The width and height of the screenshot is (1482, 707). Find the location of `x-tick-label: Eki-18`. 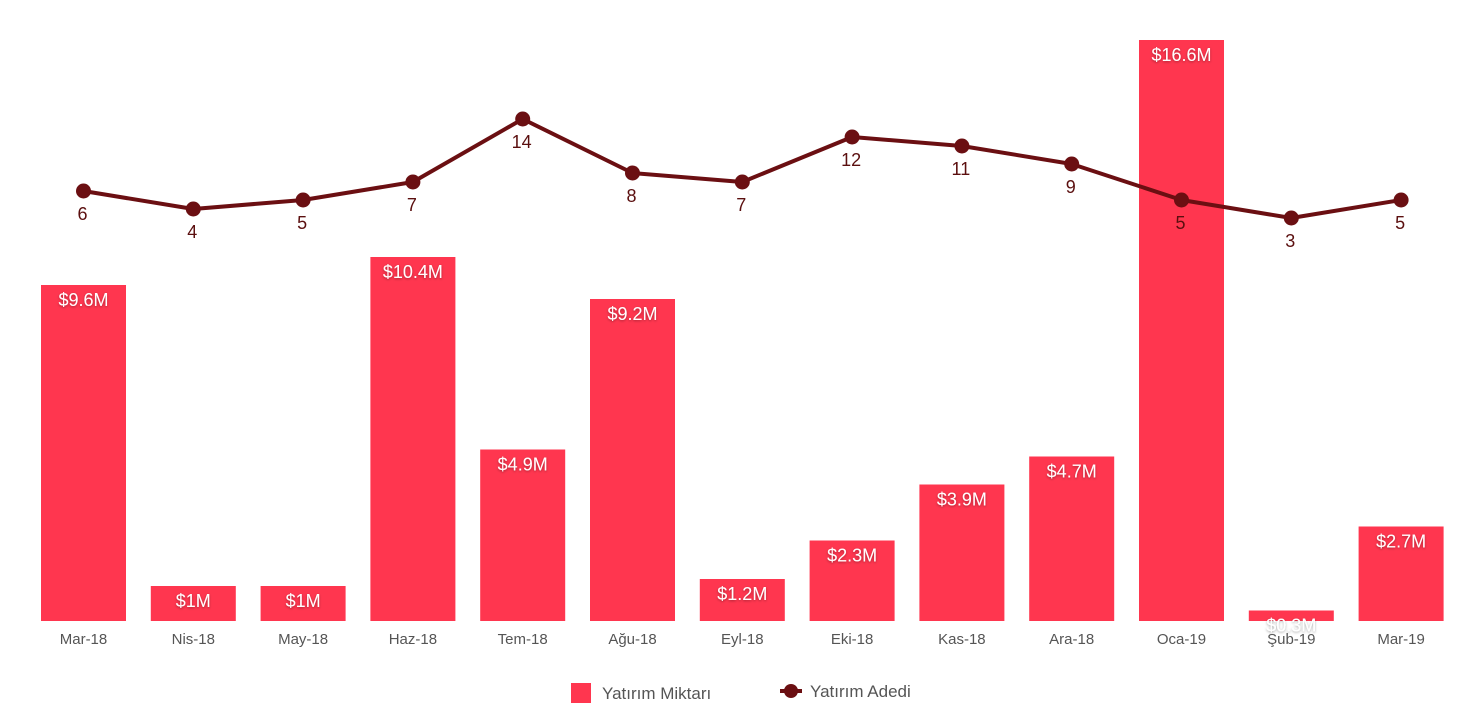

x-tick-label: Eki-18 is located at coordinates (852, 639).